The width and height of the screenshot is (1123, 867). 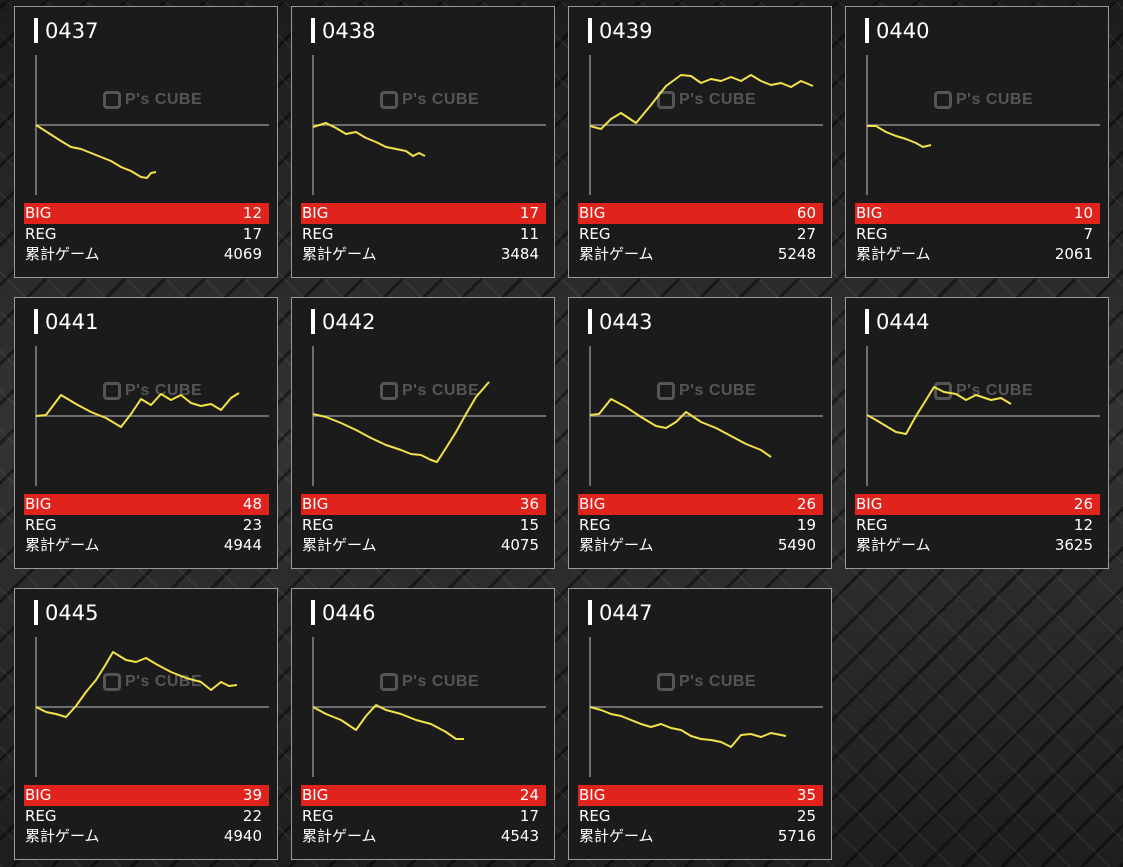 I want to click on reg-count-row: REG 27, so click(x=700, y=234).